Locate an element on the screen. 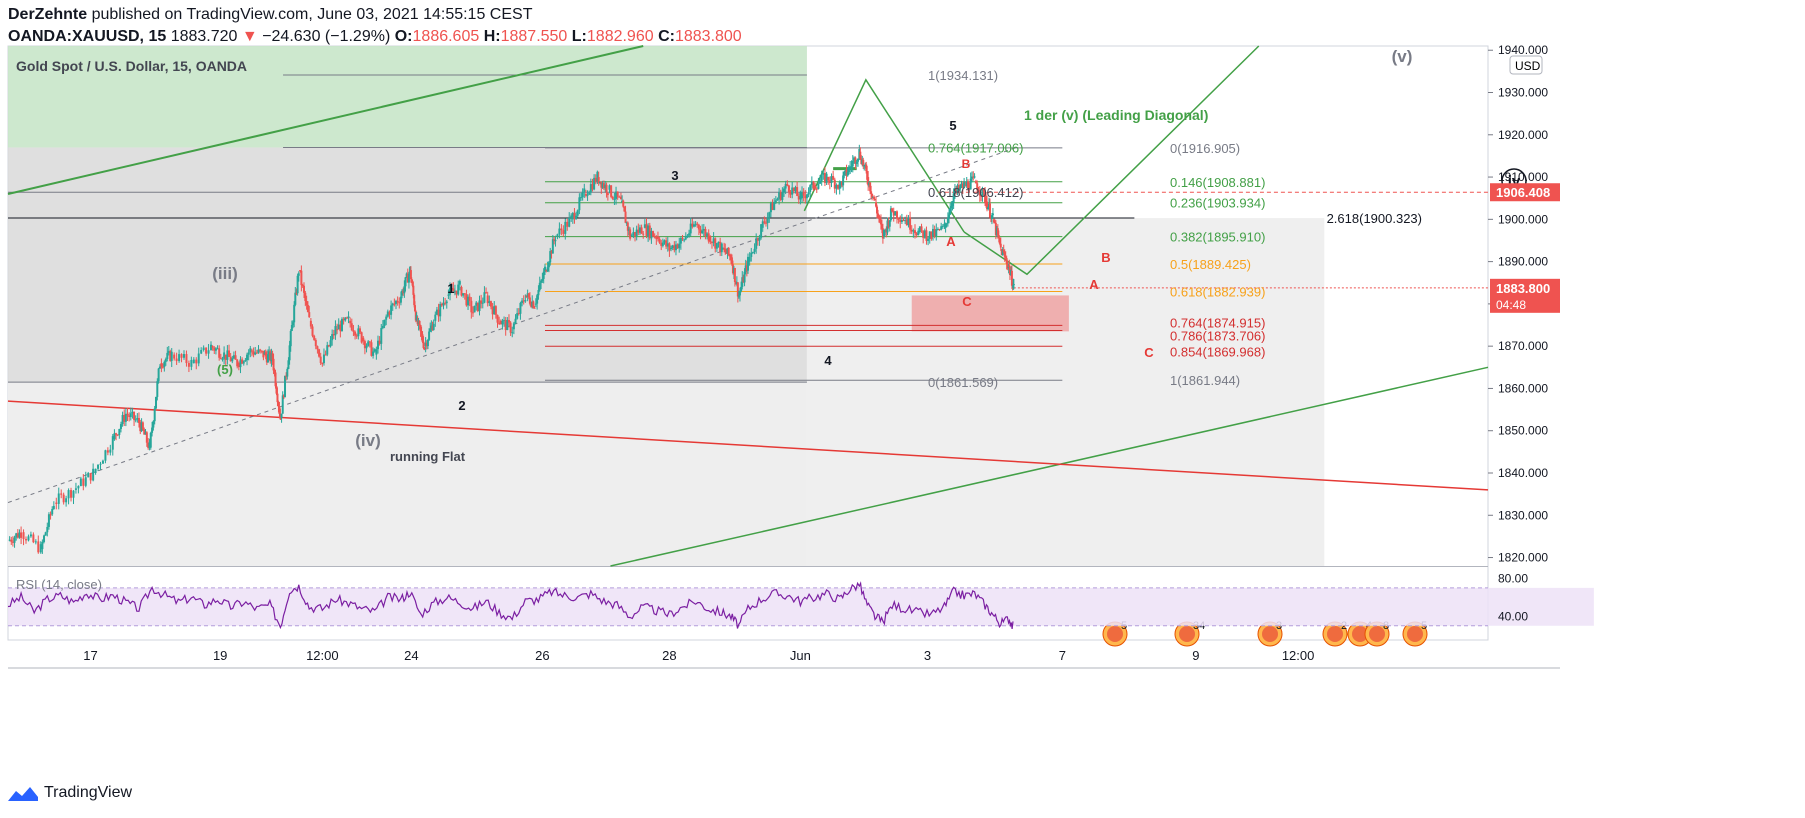  tradingview-brand: TradingView is located at coordinates (70, 793).